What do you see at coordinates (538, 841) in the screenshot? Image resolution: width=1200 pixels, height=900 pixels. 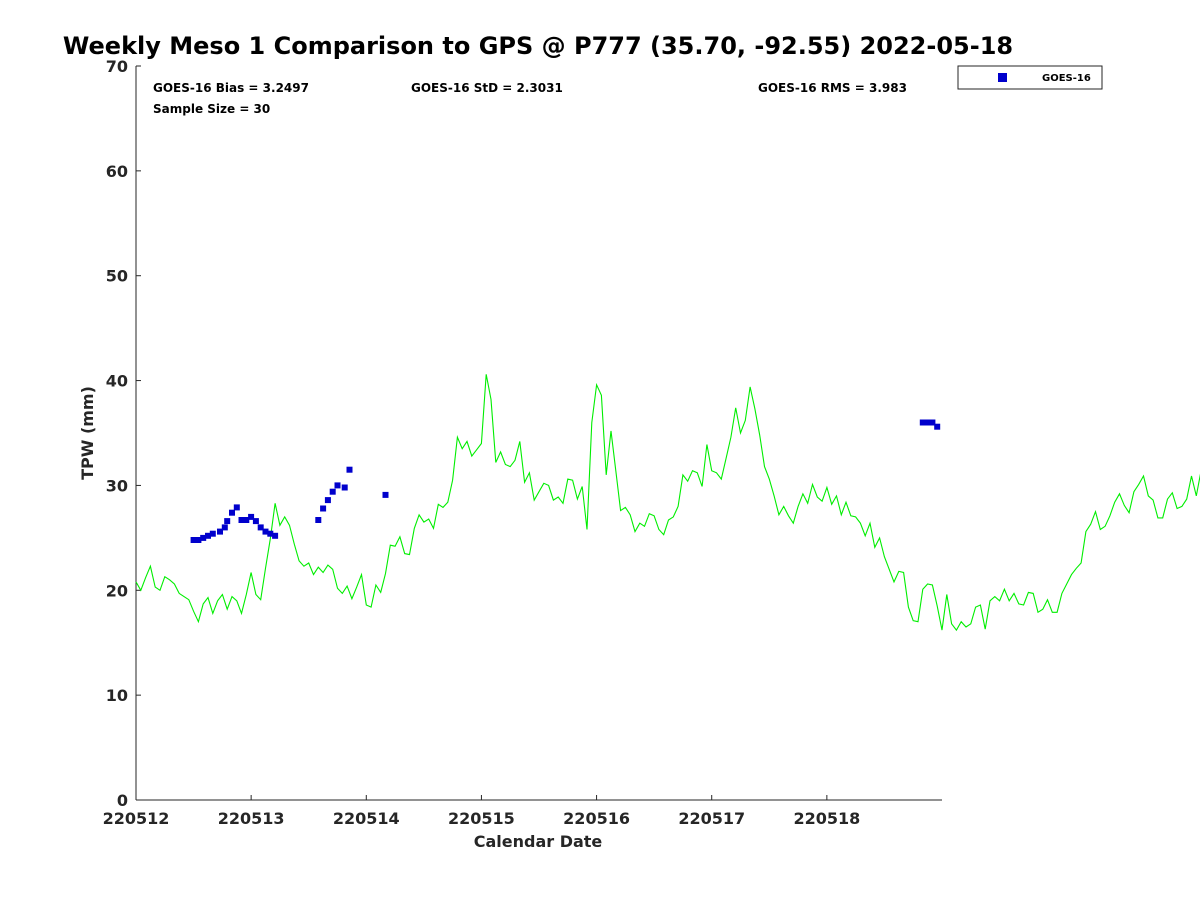 I see `x-axis-label: Calendar Date` at bounding box center [538, 841].